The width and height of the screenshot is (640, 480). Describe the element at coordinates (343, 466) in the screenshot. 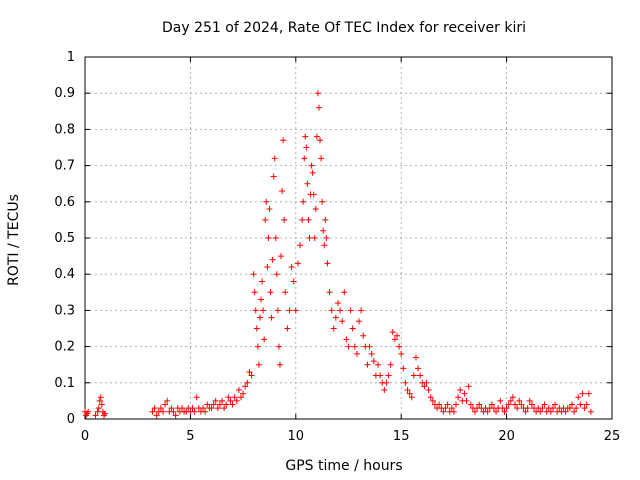

I see `x-axis-label: GPS time / hours` at that location.